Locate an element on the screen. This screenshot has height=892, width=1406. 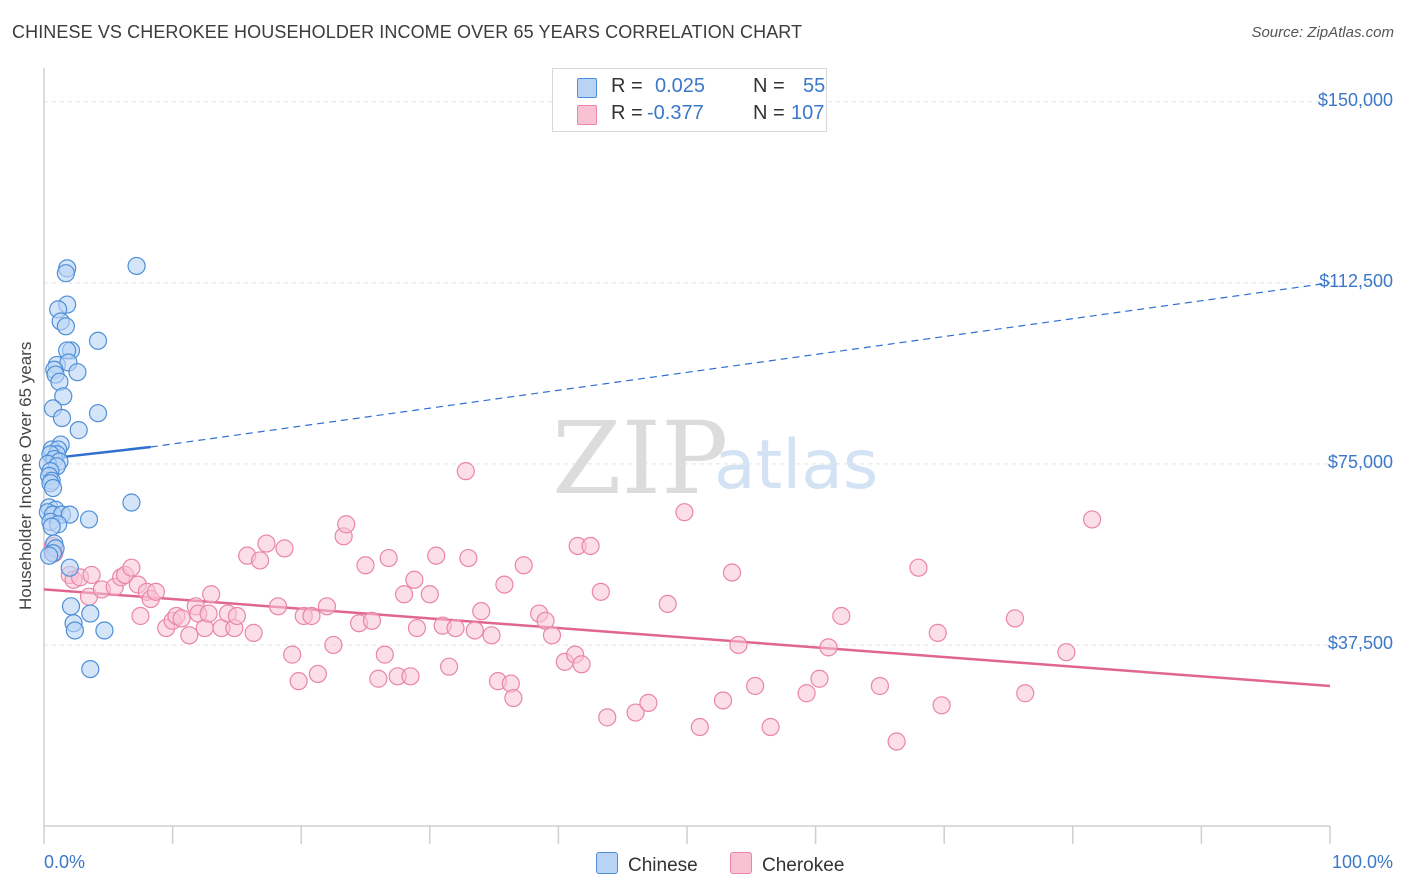
bottom-legend-chinese: Chinese is located at coordinates (647, 864).